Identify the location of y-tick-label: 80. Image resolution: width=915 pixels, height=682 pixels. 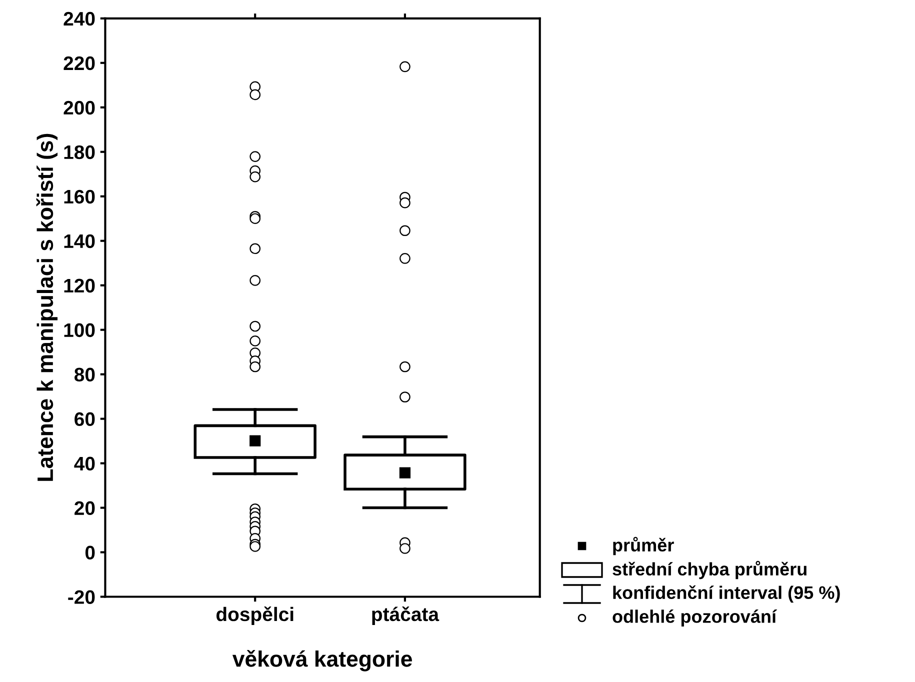
(84, 375).